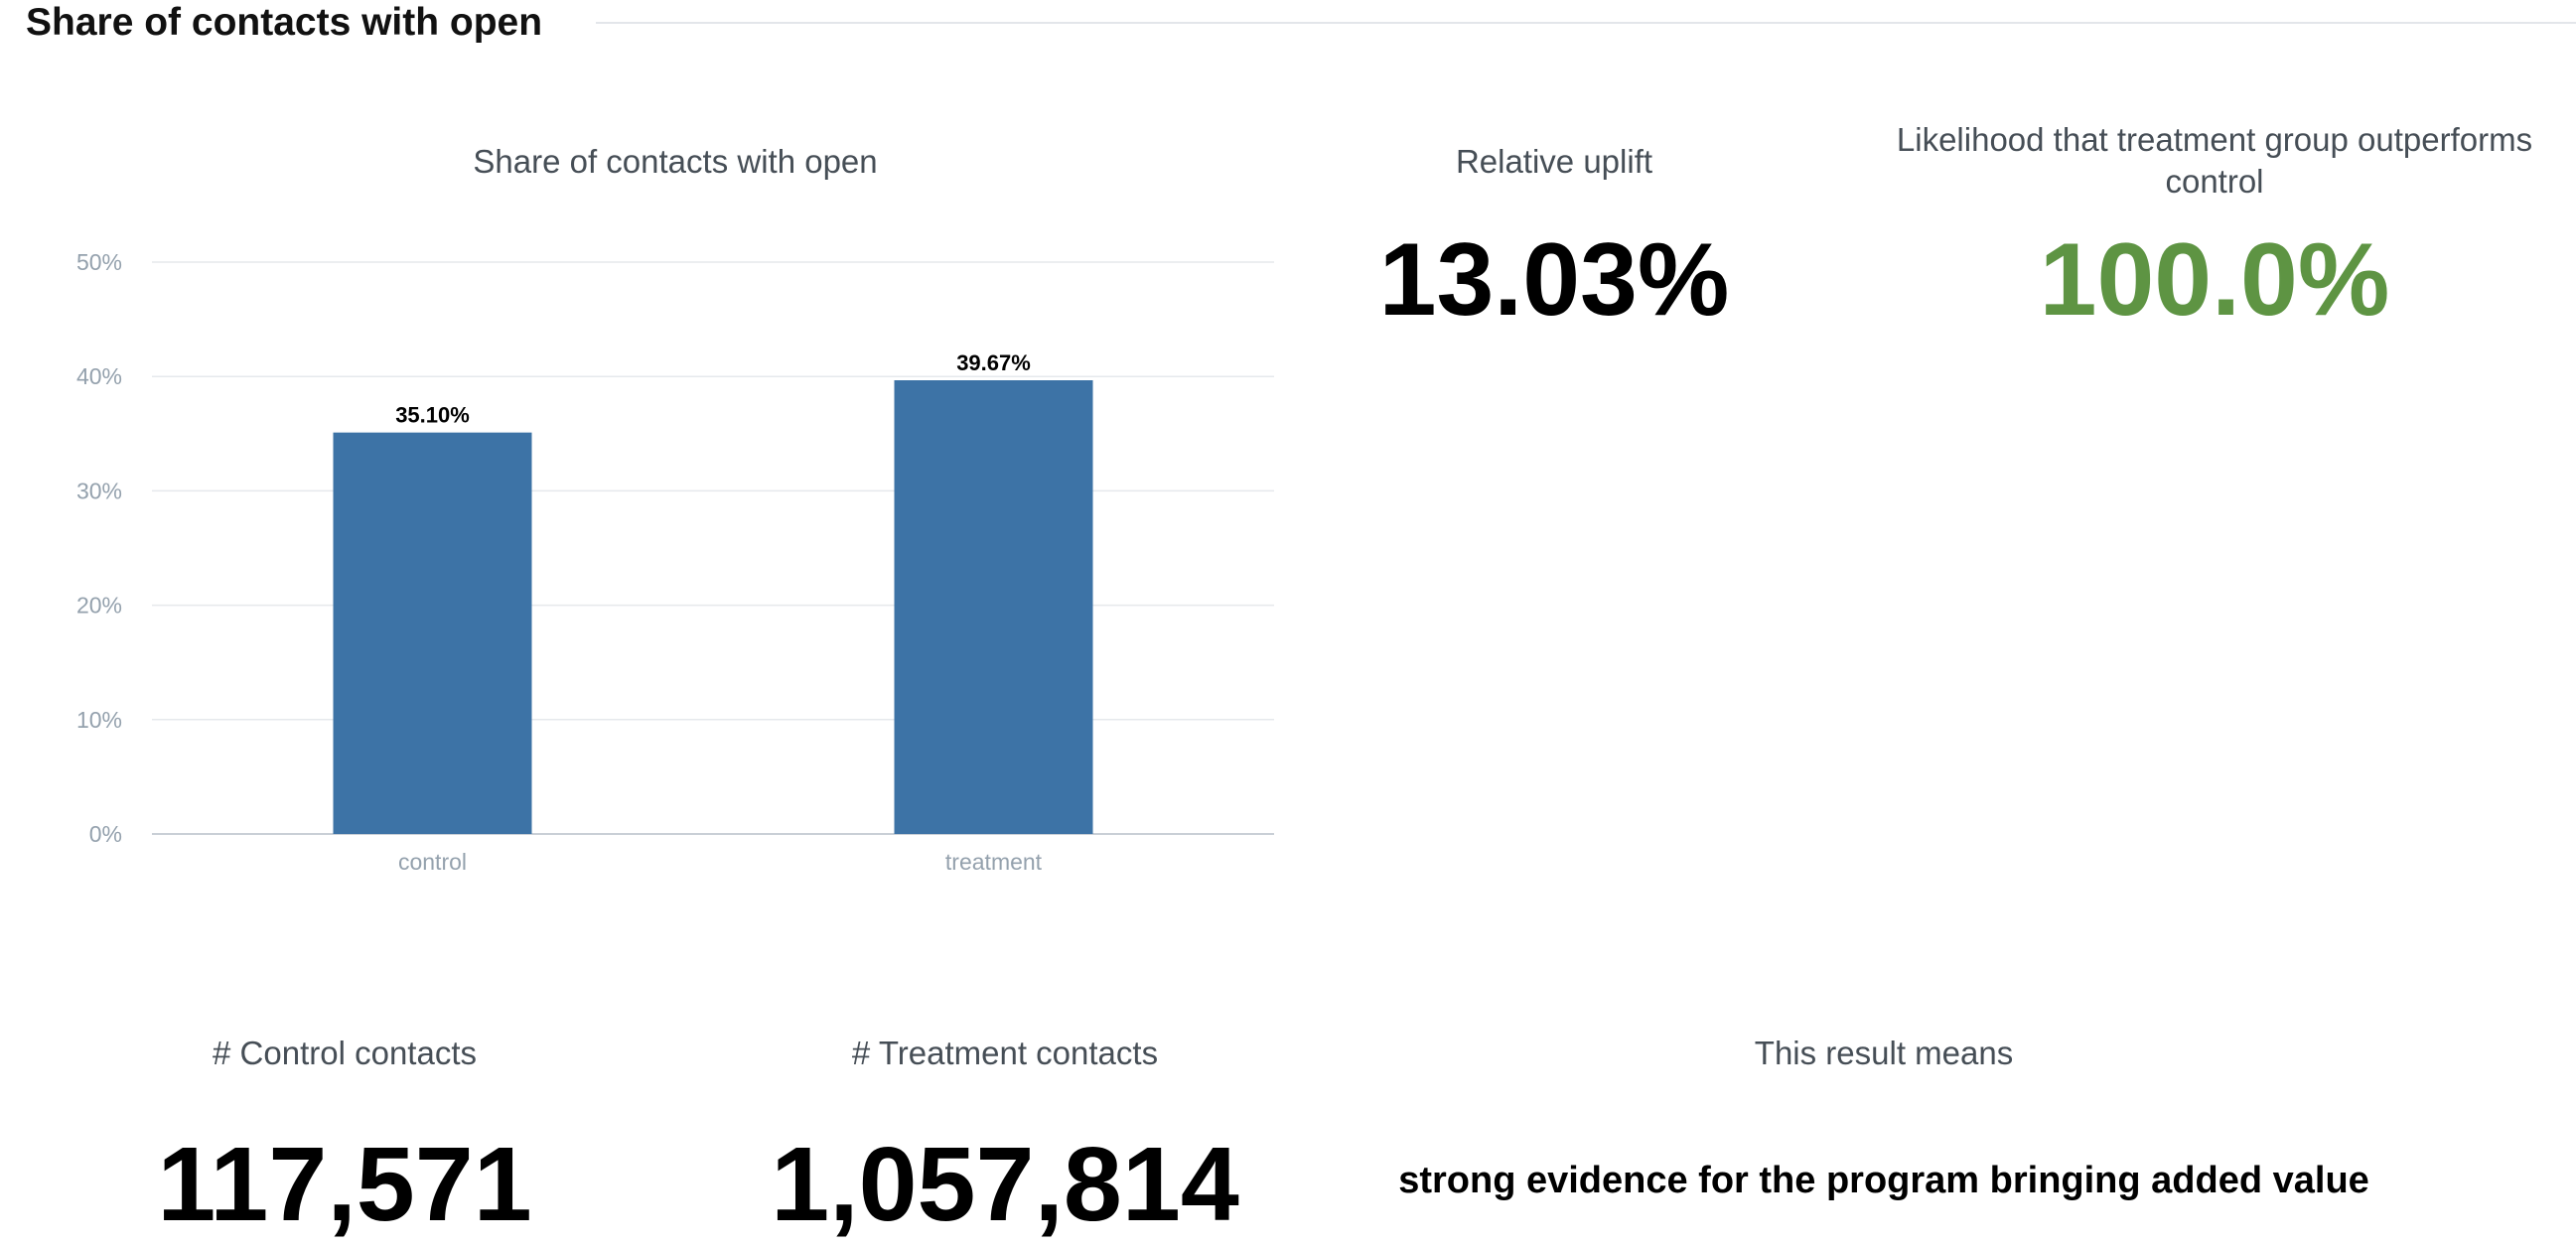 The image size is (2576, 1247). I want to click on chart-bars, so click(713, 607).